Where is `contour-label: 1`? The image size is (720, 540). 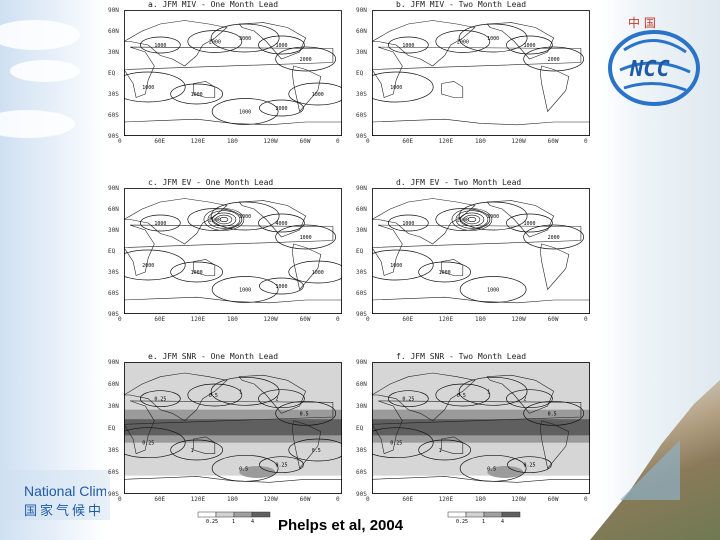 contour-label: 1 is located at coordinates (192, 451).